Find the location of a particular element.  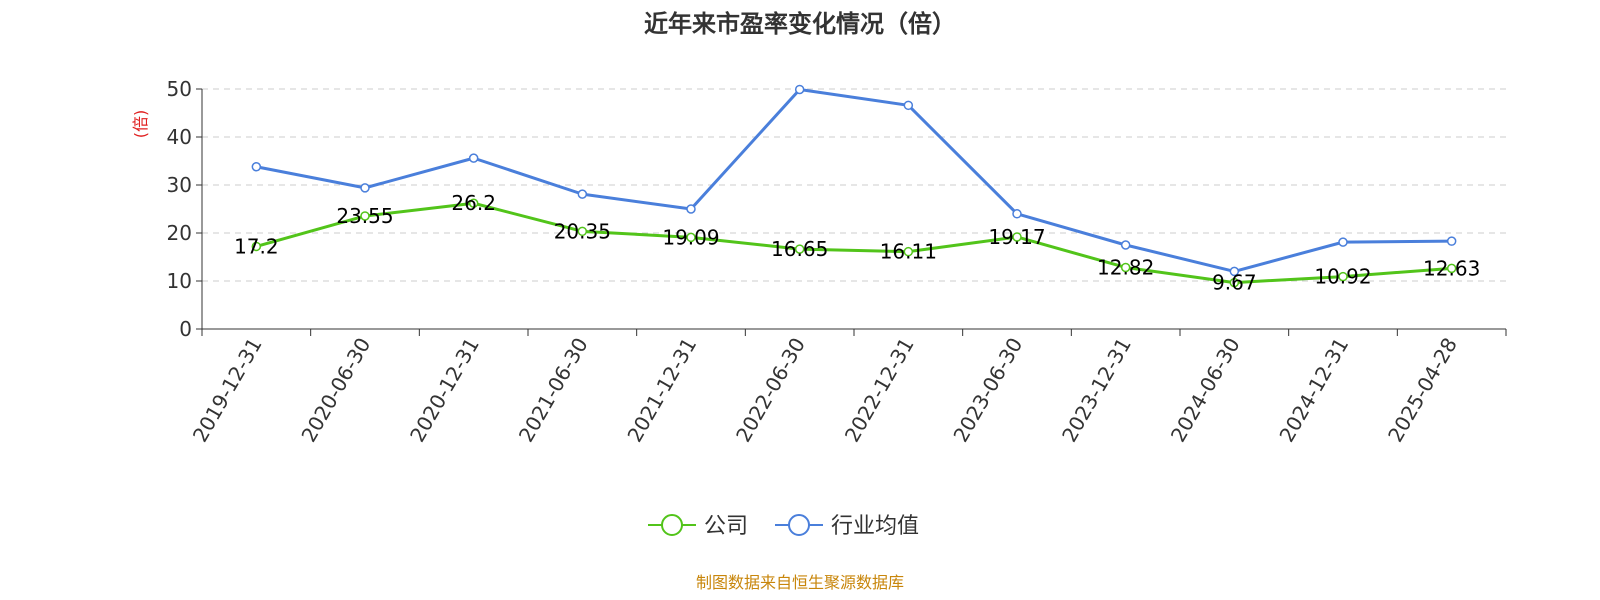

data-label: 19.09 is located at coordinates (690, 237).